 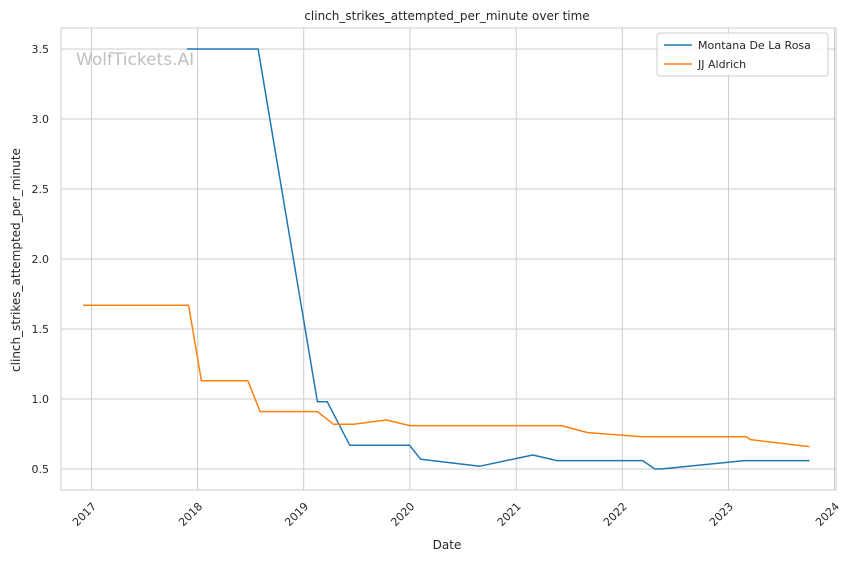 What do you see at coordinates (16, 260) in the screenshot?
I see `y-axis-label: clinch_strikes_attempted_per_minute` at bounding box center [16, 260].